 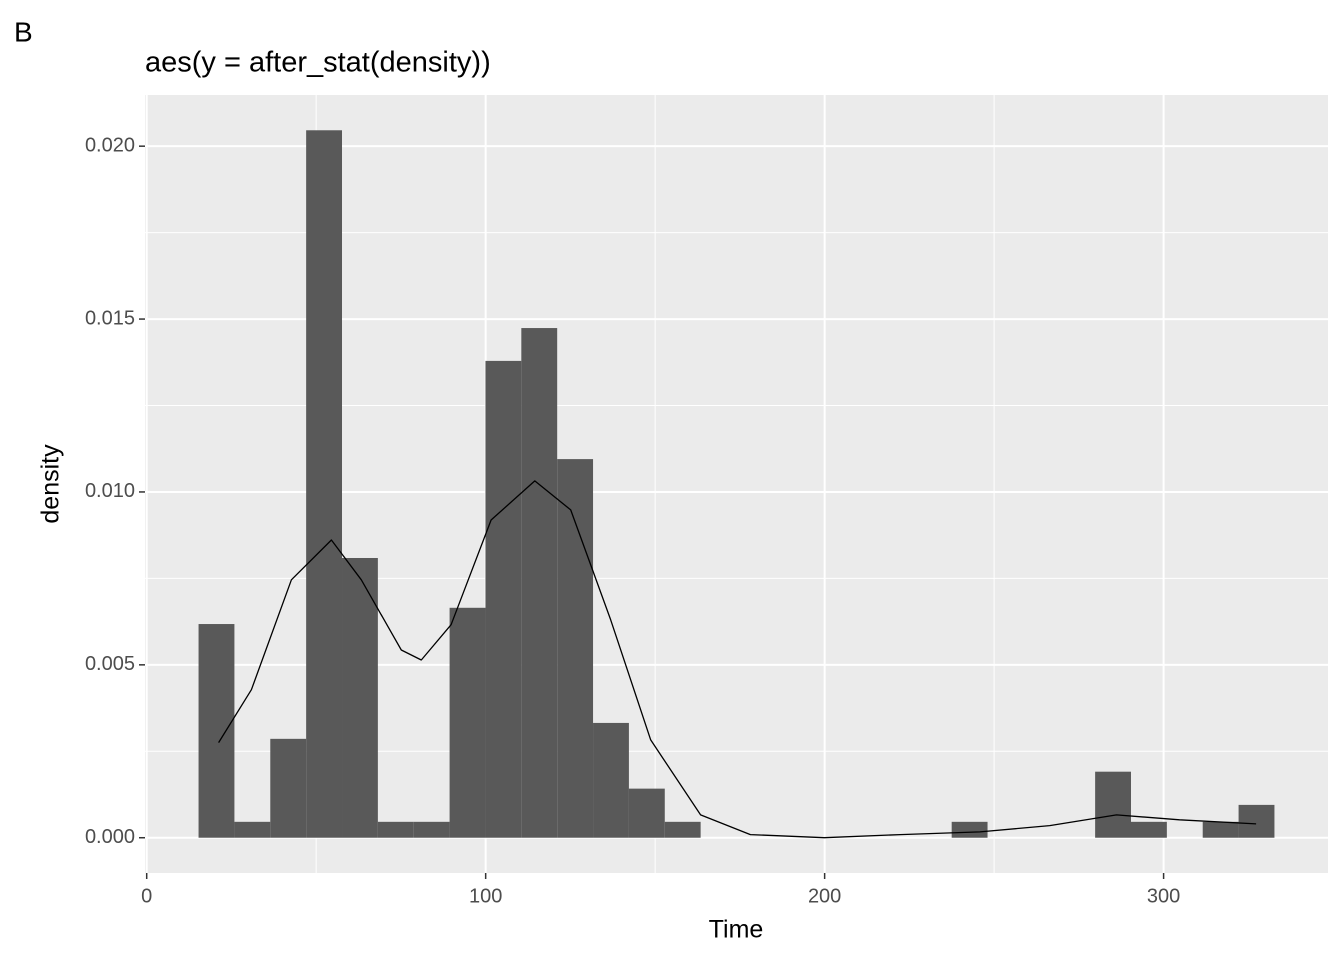 What do you see at coordinates (1163, 896) in the screenshot?
I see `x-tick-label: 300` at bounding box center [1163, 896].